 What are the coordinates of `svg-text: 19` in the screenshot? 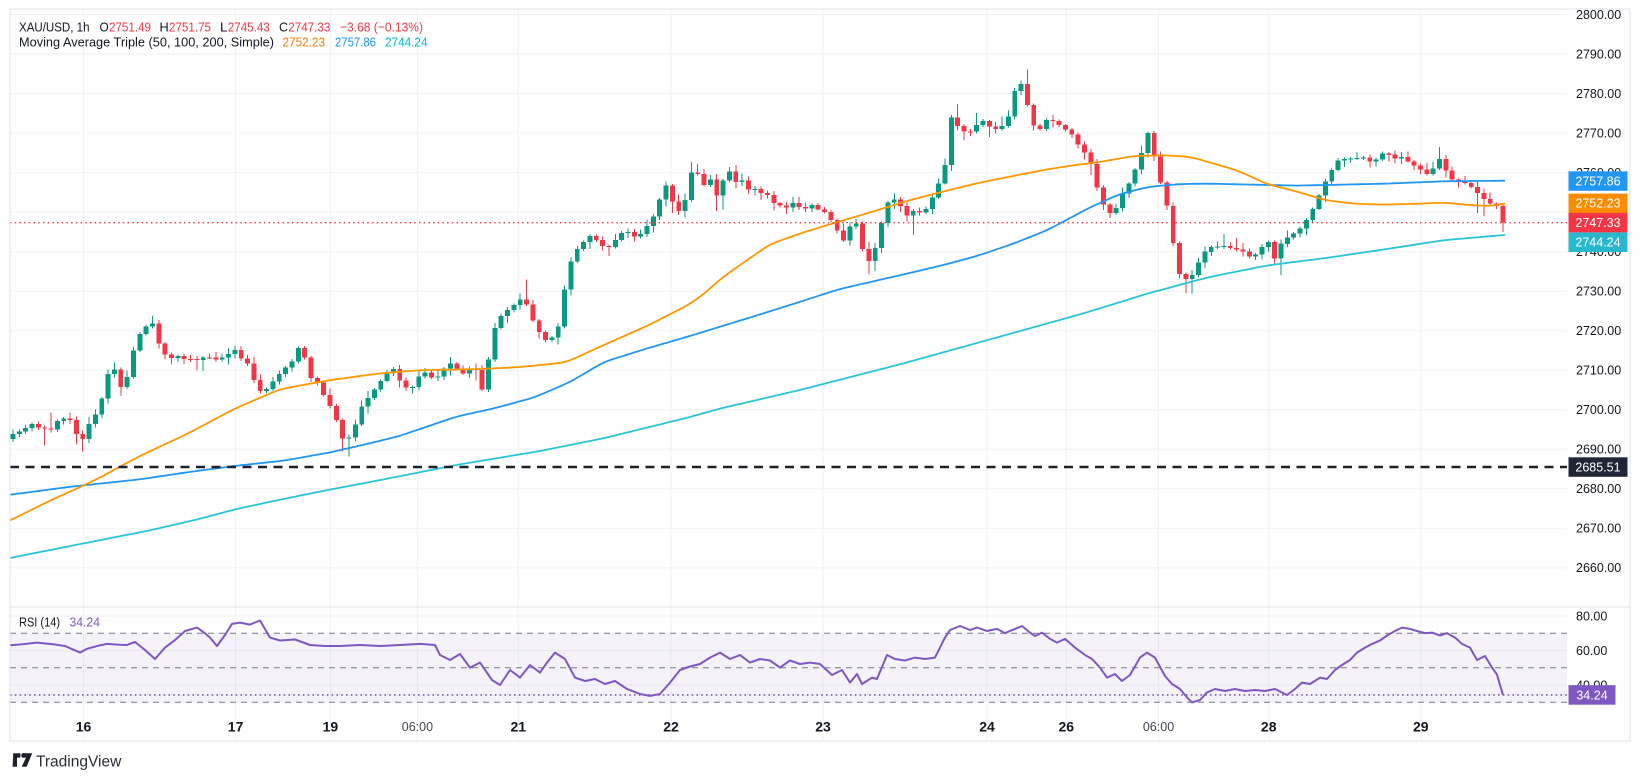 It's located at (331, 727).